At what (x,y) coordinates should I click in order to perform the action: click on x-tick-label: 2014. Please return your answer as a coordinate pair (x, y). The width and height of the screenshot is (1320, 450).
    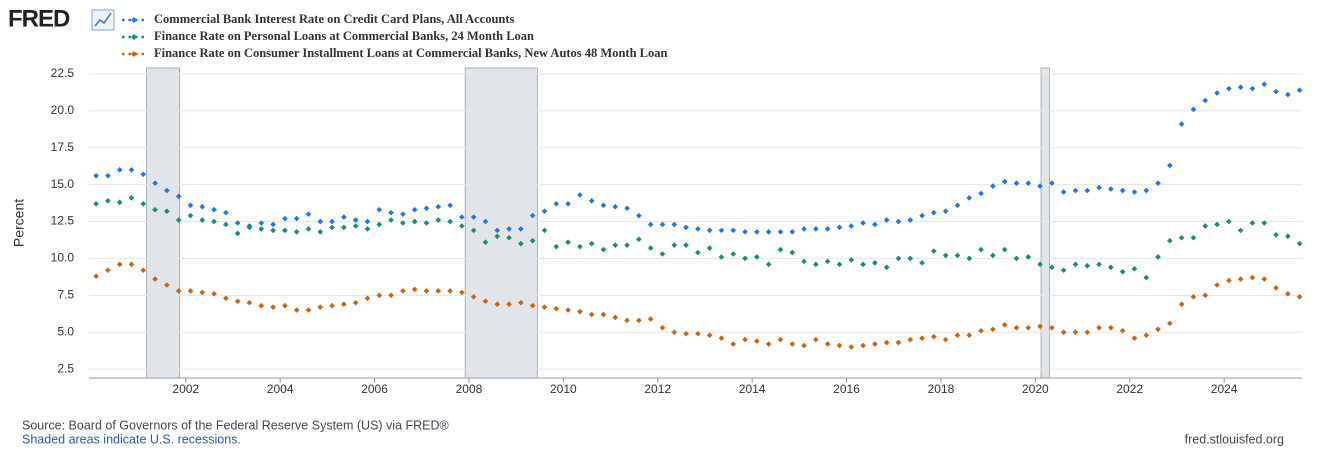
    Looking at the image, I should click on (752, 389).